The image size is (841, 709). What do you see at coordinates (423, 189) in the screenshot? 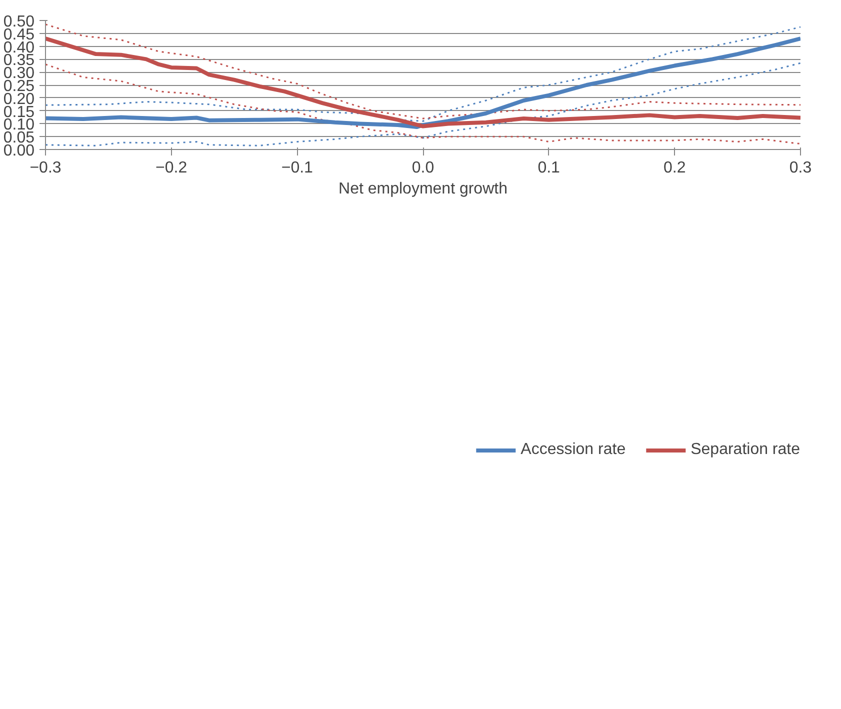
I see `x-axis-title: Net employment growth` at bounding box center [423, 189].